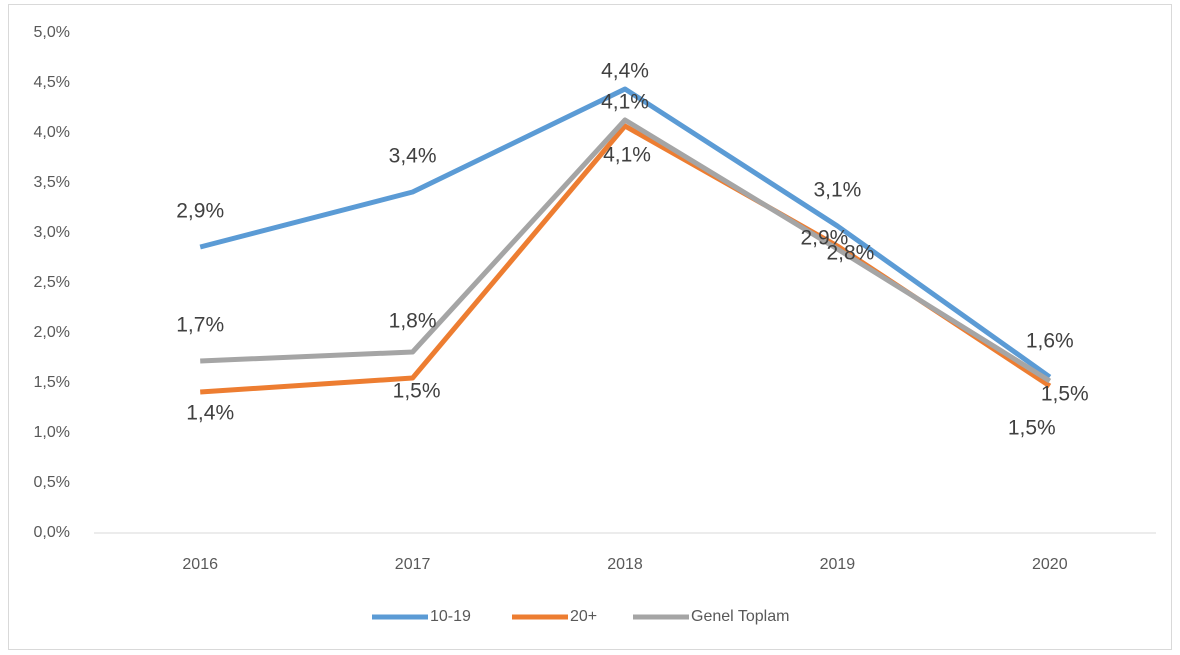  What do you see at coordinates (413, 156) in the screenshot?
I see `data-label: 3,4%` at bounding box center [413, 156].